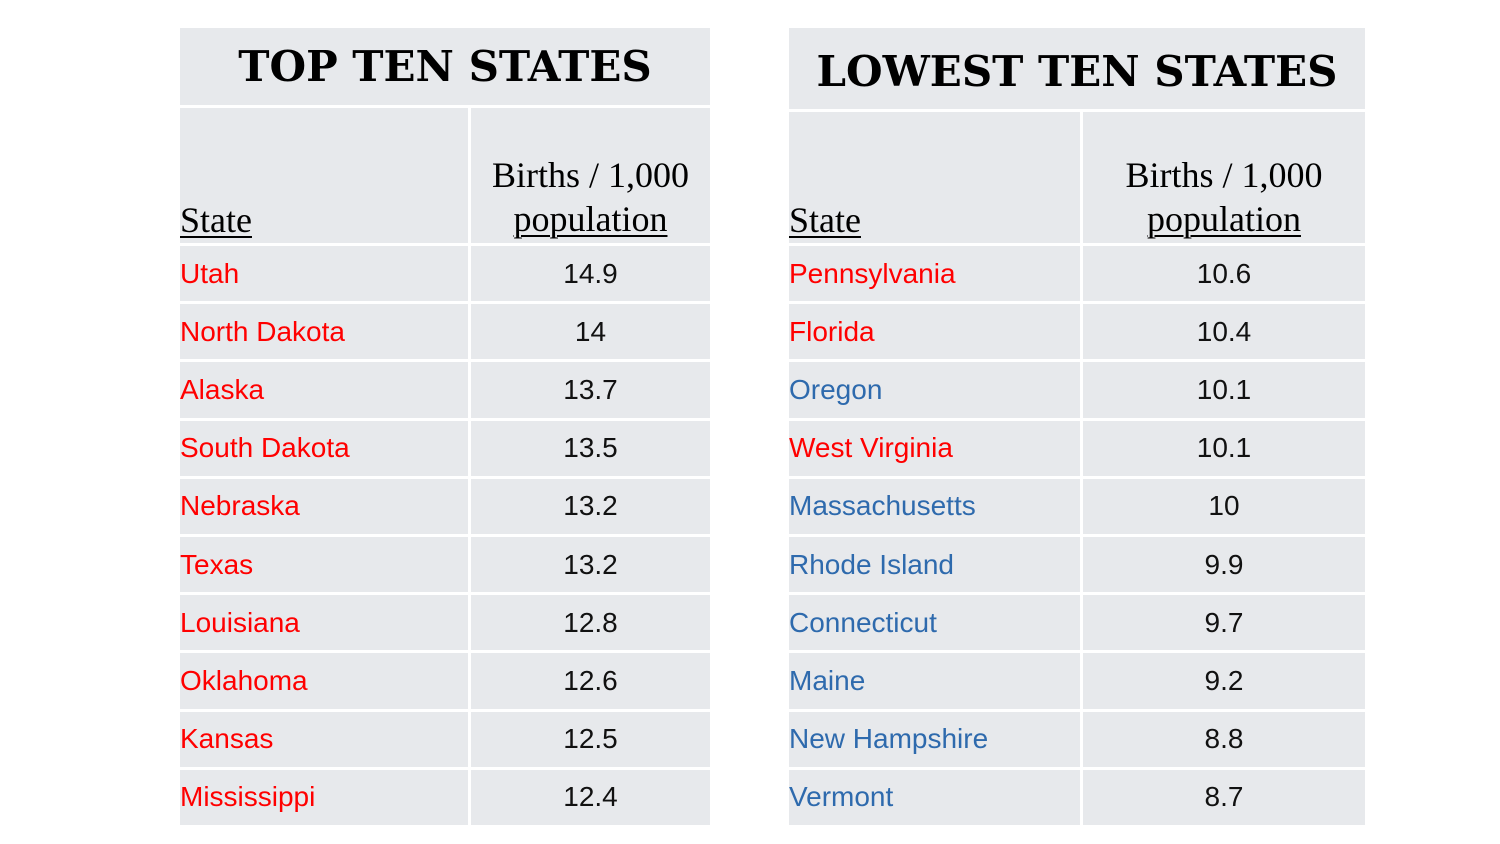 The height and width of the screenshot is (844, 1500). I want to click on state-name-cell: North Dakota, so click(262, 331).